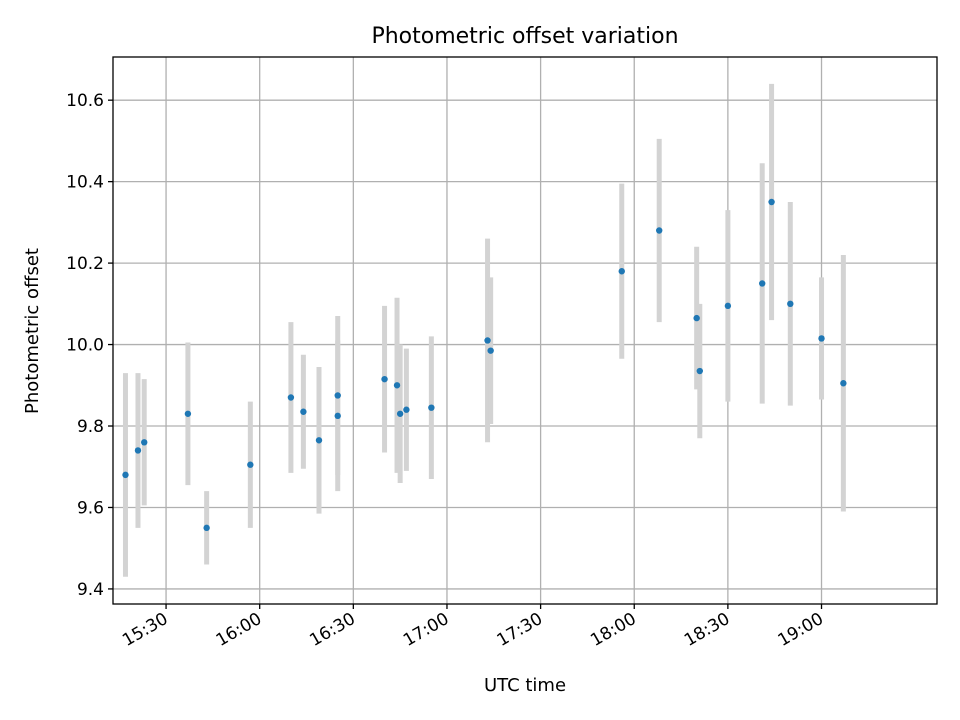  What do you see at coordinates (525, 685) in the screenshot?
I see `x-axis-label: UTC time` at bounding box center [525, 685].